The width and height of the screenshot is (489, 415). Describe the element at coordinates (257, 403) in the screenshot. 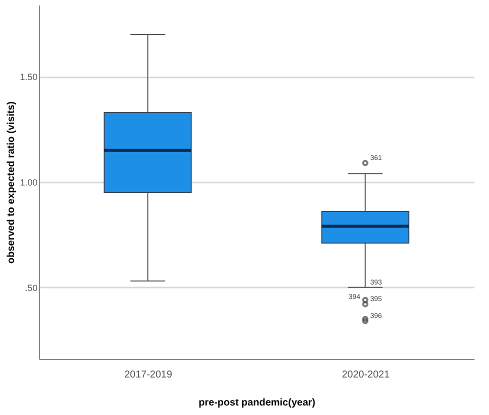

I see `x-axis-title: pre-post pandemic(year)` at that location.